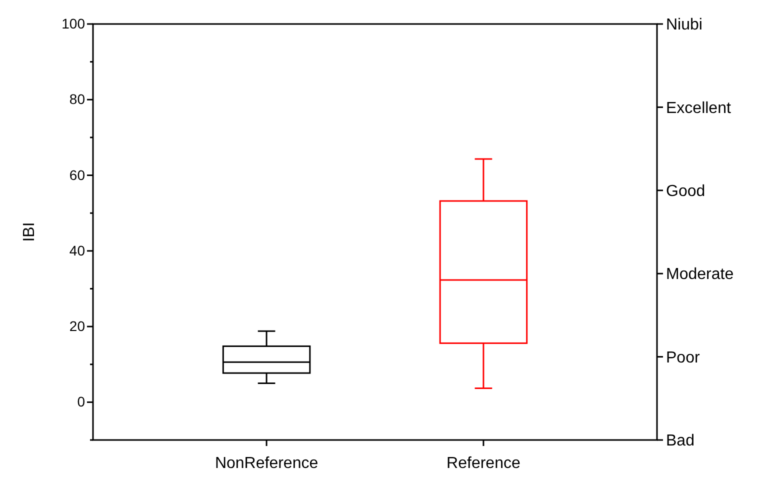 The width and height of the screenshot is (765, 487). Describe the element at coordinates (77, 99) in the screenshot. I see `y-tick-label: 80` at that location.